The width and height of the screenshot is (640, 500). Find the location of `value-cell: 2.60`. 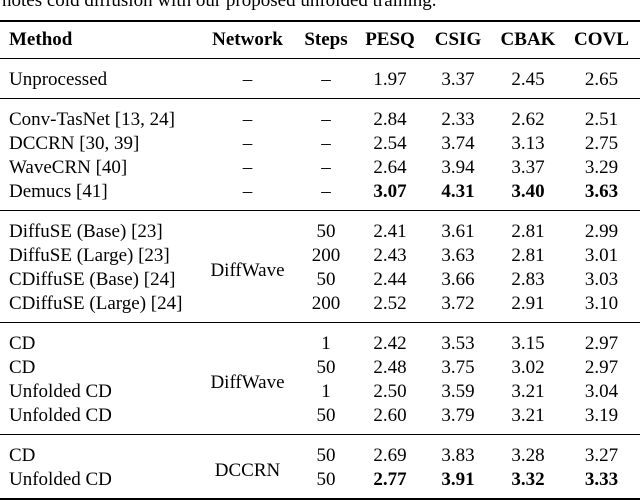

value-cell: 2.60 is located at coordinates (390, 415).